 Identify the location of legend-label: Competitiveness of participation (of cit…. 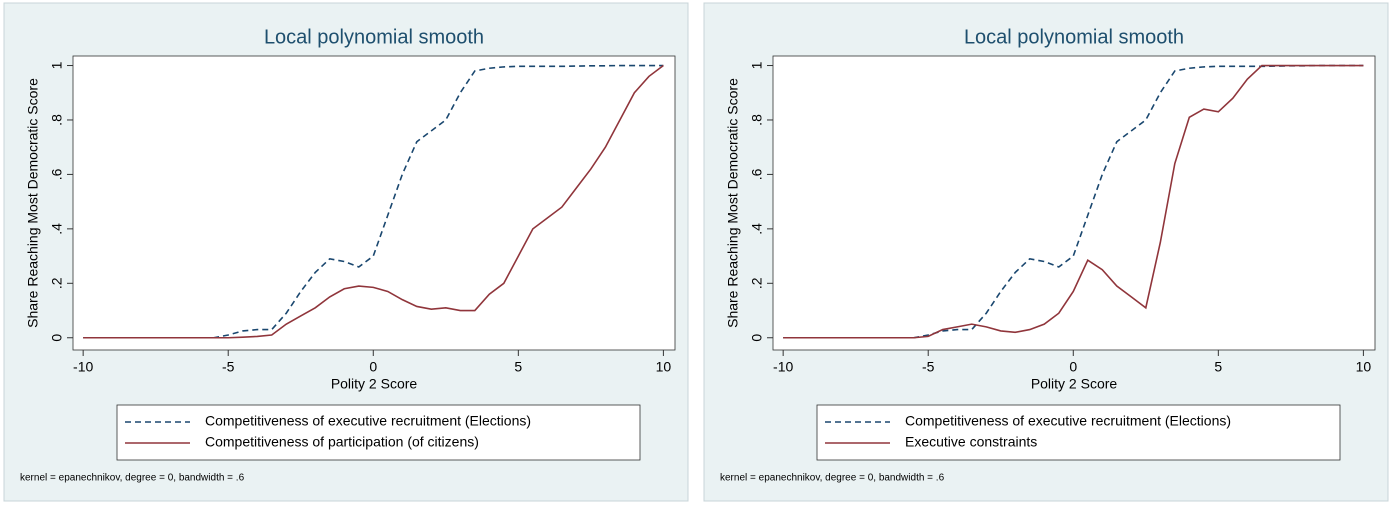
(342, 442).